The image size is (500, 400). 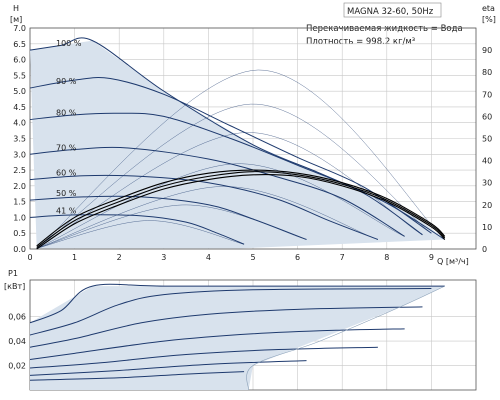 What do you see at coordinates (74, 257) in the screenshot?
I see `x-tick-1: 1` at bounding box center [74, 257].